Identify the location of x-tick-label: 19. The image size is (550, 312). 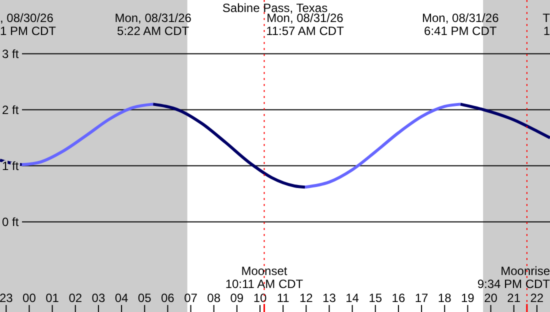
(468, 298).